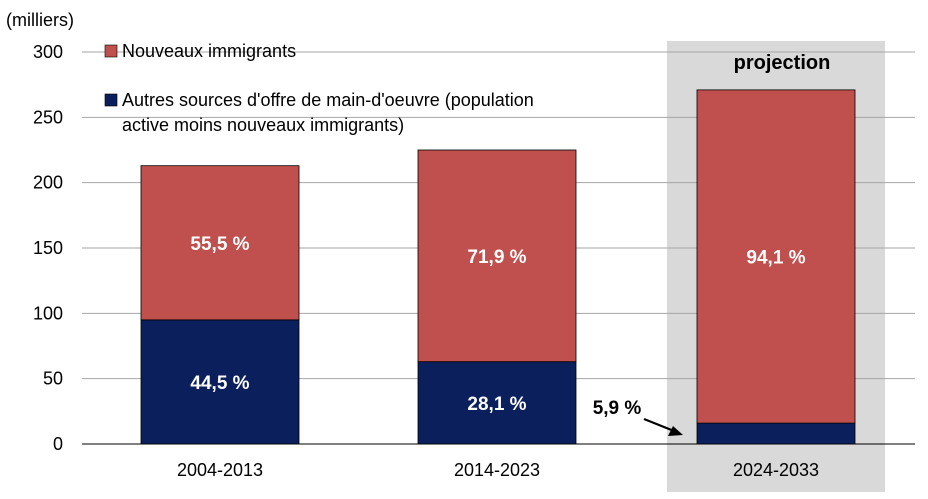 The height and width of the screenshot is (499, 928). I want to click on legend-swatch-immigrants, so click(111, 51).